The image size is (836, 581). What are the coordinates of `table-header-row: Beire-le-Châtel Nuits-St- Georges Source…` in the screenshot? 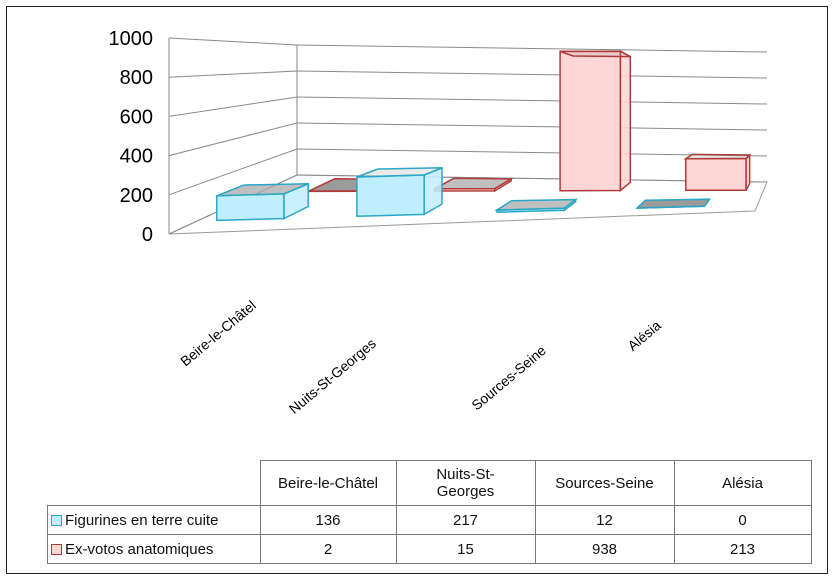 It's located at (429, 483).